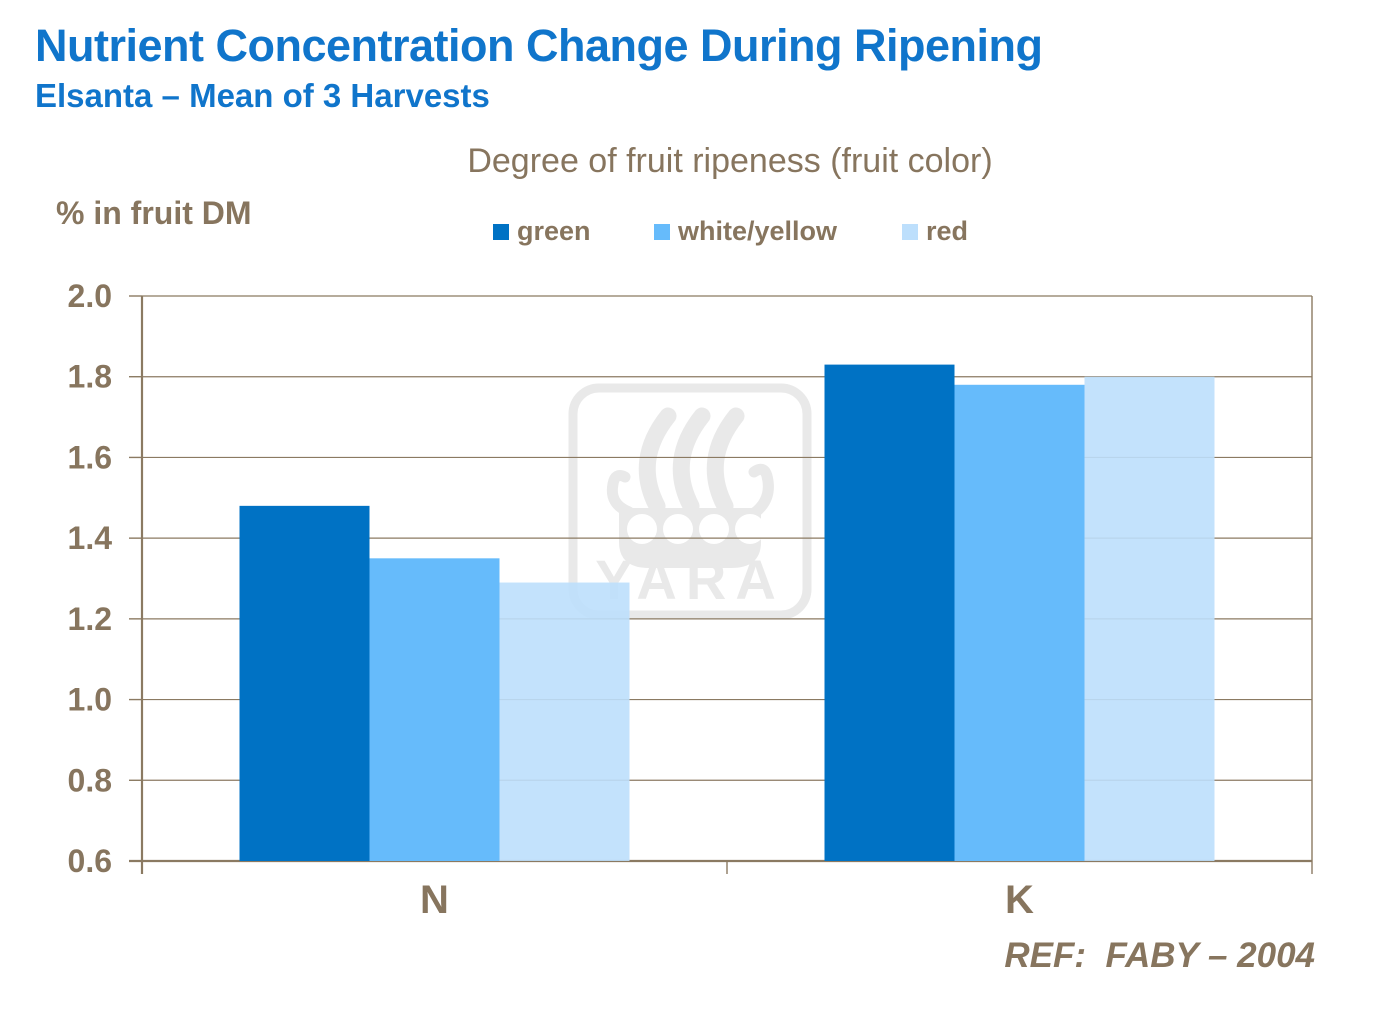 This screenshot has height=1009, width=1378. What do you see at coordinates (1149, 618) in the screenshot?
I see `bar-K-red` at bounding box center [1149, 618].